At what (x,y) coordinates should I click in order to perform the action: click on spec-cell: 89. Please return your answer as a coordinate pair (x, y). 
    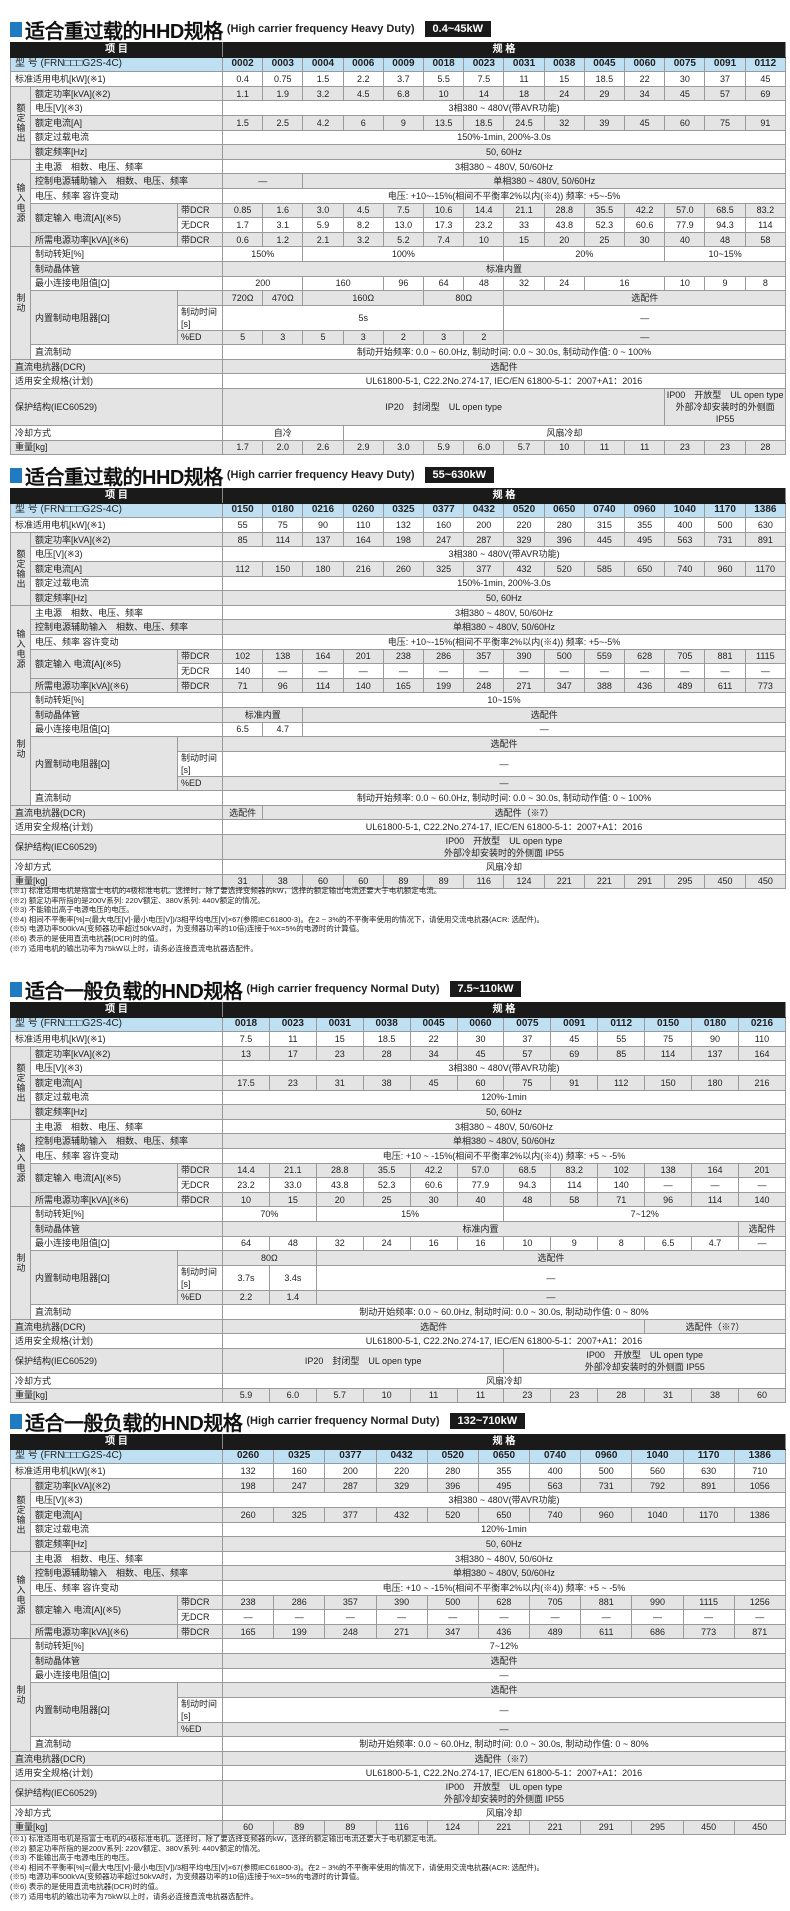
    Looking at the image, I should click on (350, 1827).